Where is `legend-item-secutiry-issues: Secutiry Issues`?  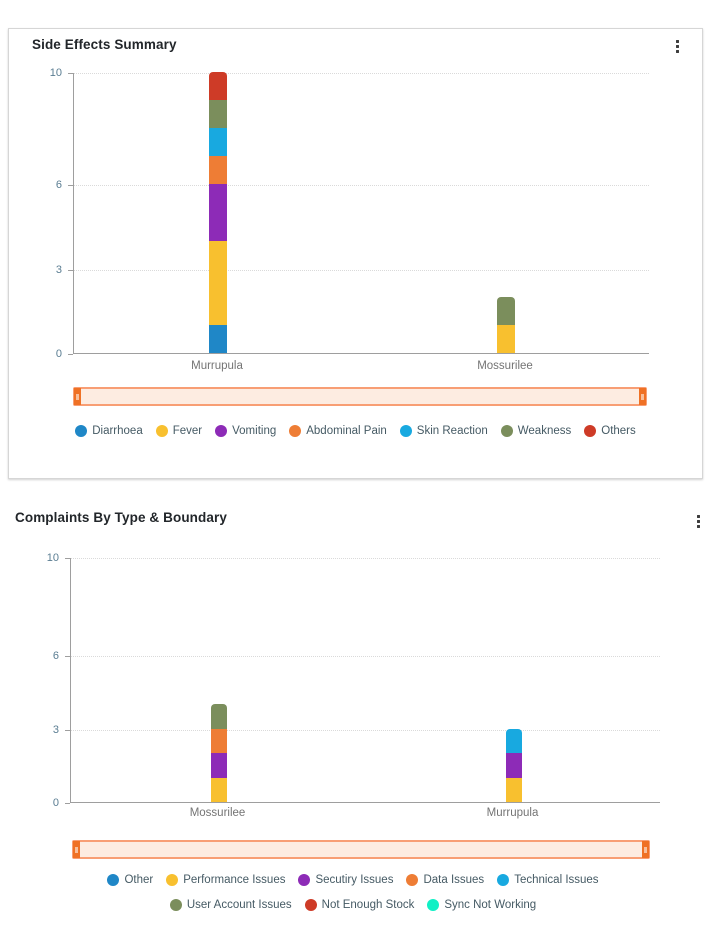
legend-item-secutiry-issues: Secutiry Issues is located at coordinates (345, 880).